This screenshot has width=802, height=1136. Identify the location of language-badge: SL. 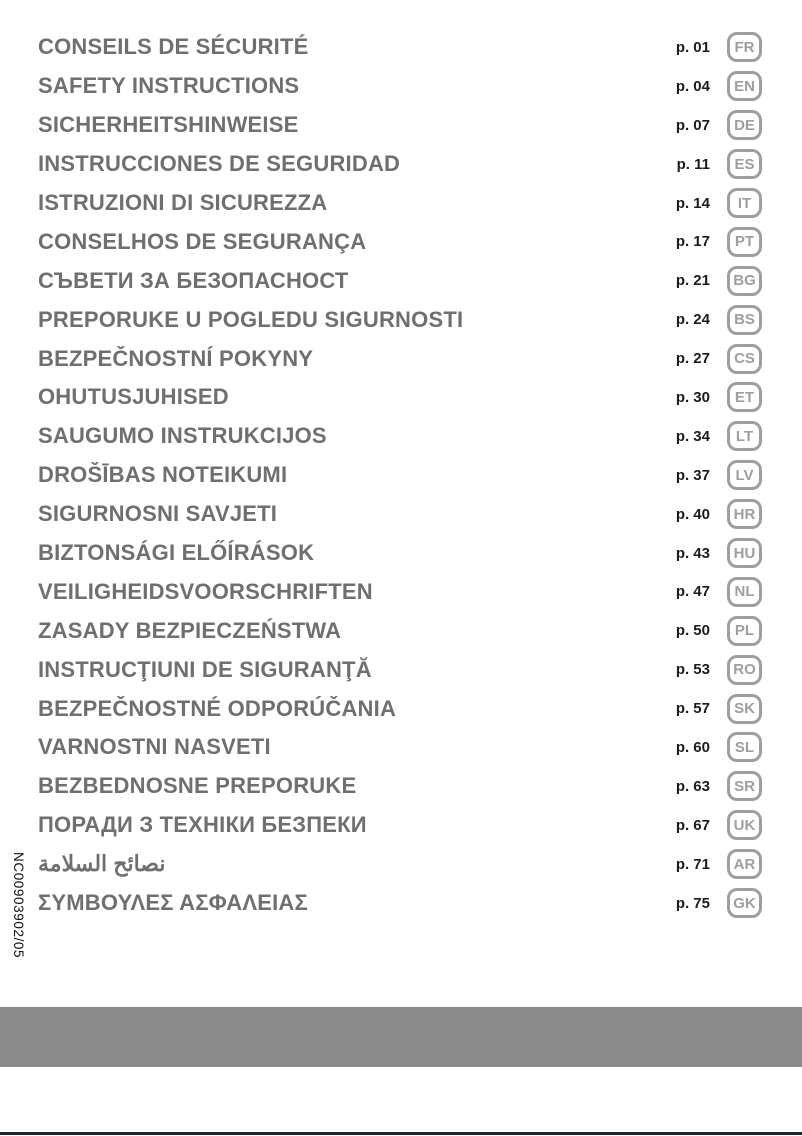
(744, 747).